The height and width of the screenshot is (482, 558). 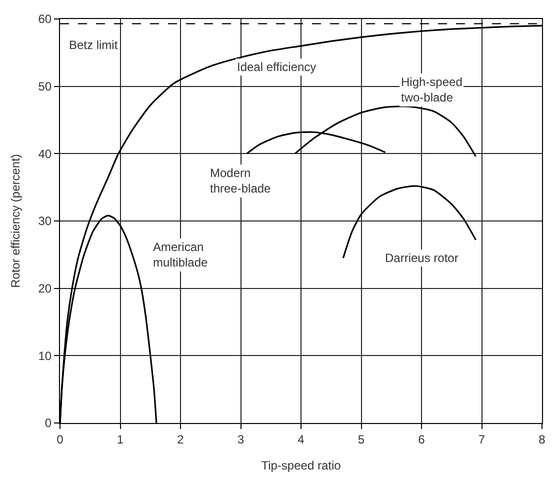 What do you see at coordinates (45, 355) in the screenshot?
I see `y-tick-label: 10` at bounding box center [45, 355].